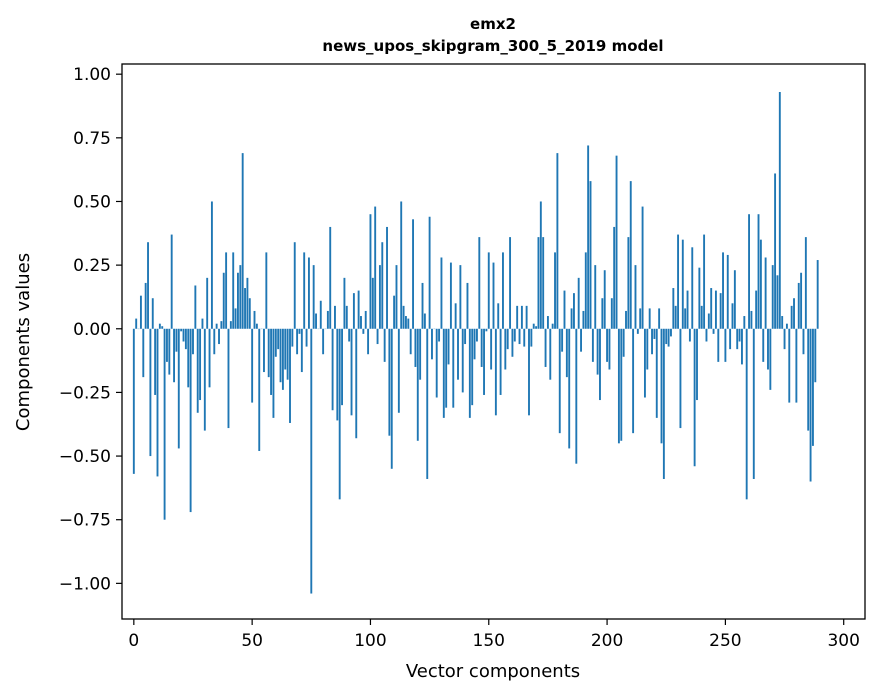 Image resolution: width=880 pixels, height=696 pixels. What do you see at coordinates (85, 393) in the screenshot?
I see `y-tick-label: −0.25` at bounding box center [85, 393].